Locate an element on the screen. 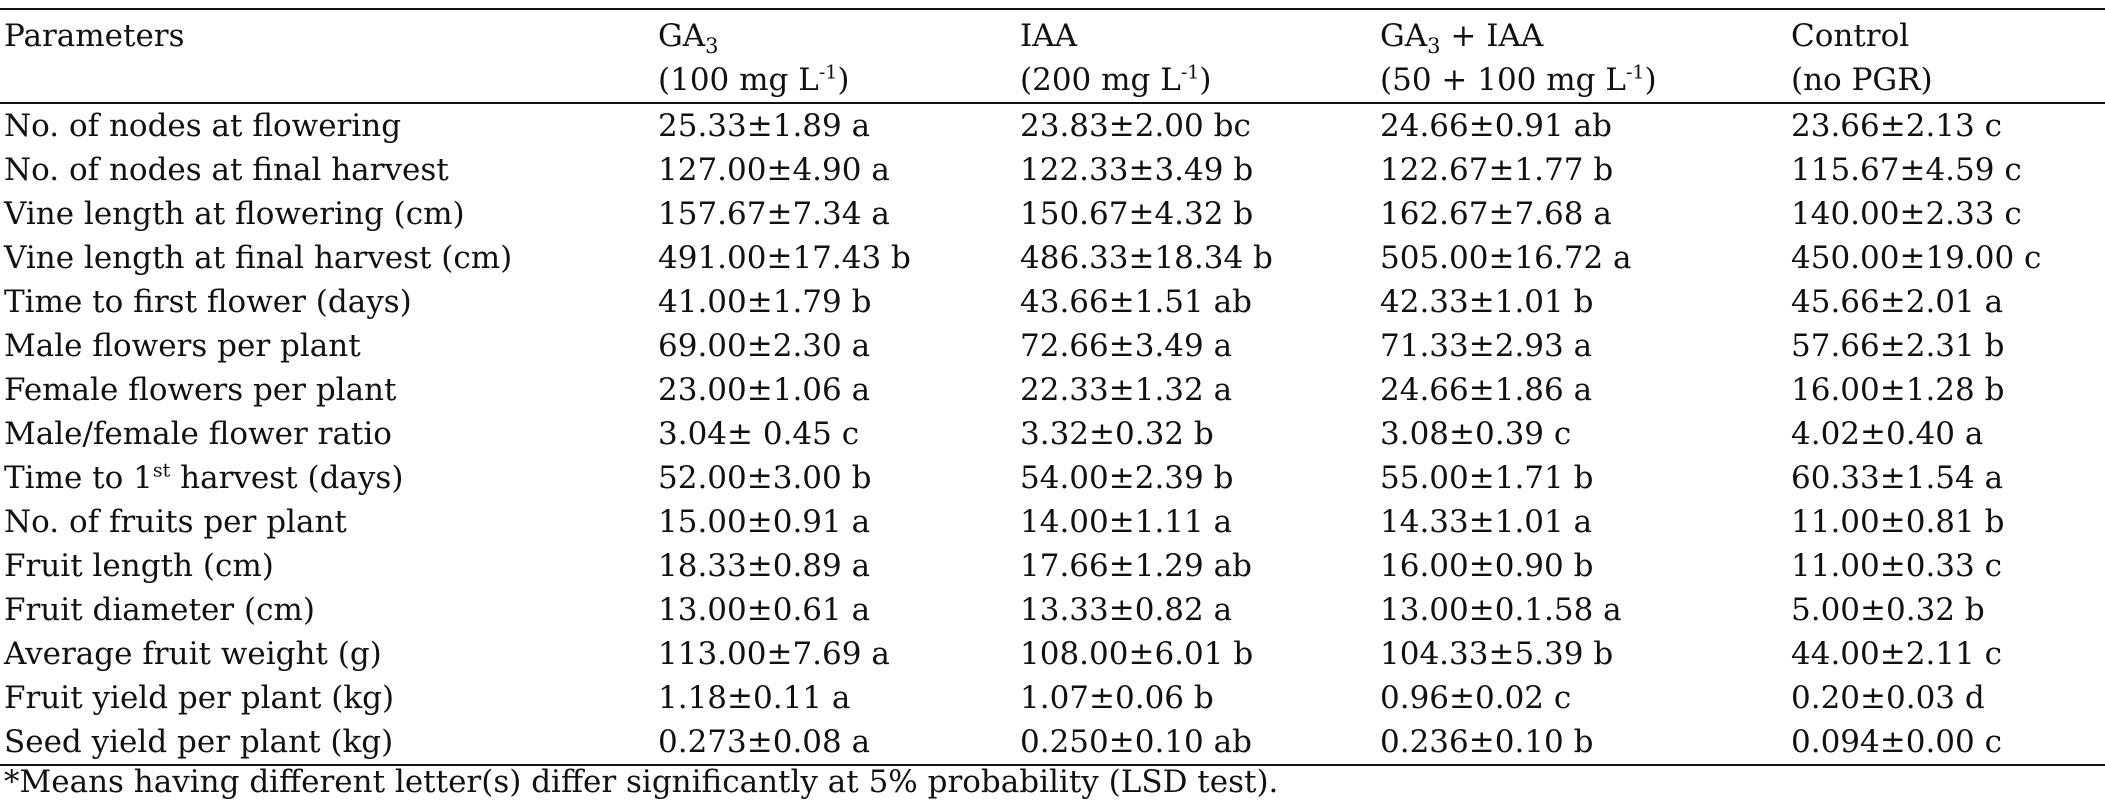  row-parameter: Average fruit weight (g) is located at coordinates (193, 654).